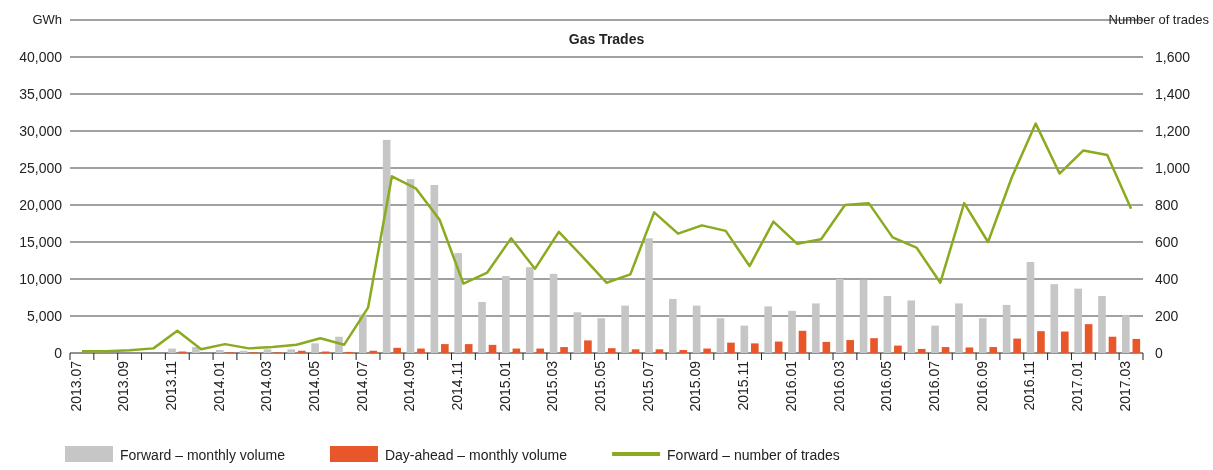 The image size is (1213, 470). I want to click on y2-tick-label: 0, so click(1159, 352).